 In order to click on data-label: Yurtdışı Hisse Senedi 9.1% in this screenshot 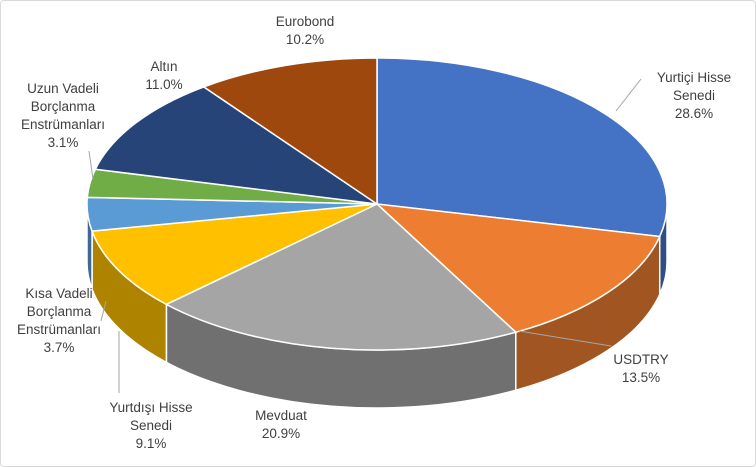, I will do `click(151, 426)`.